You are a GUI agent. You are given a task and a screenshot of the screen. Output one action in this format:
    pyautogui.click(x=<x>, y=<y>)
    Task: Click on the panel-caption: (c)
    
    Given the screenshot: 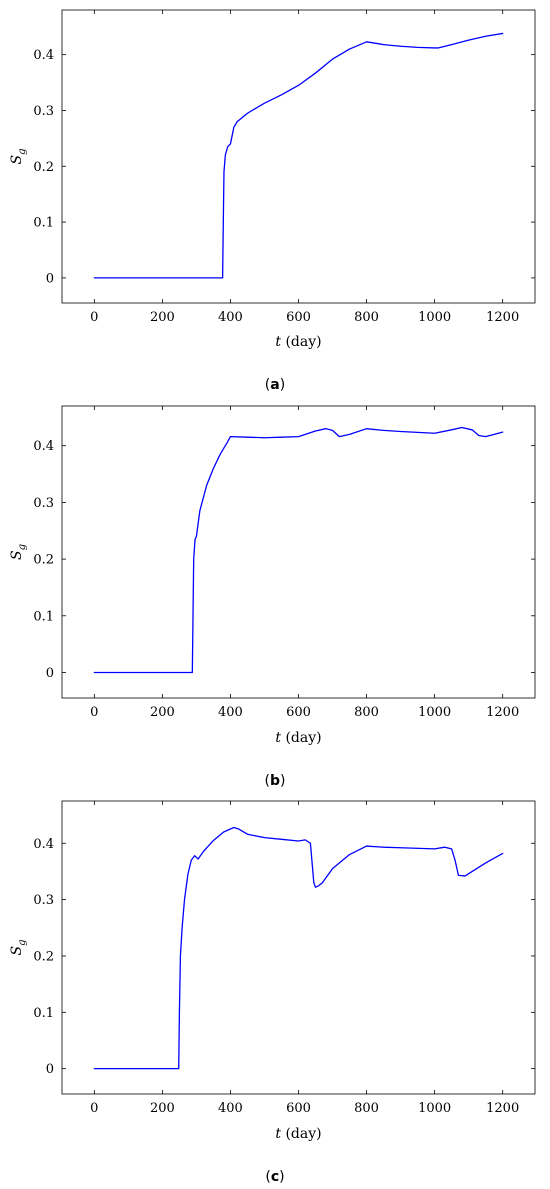 What is the action you would take?
    pyautogui.click(x=274, y=1177)
    